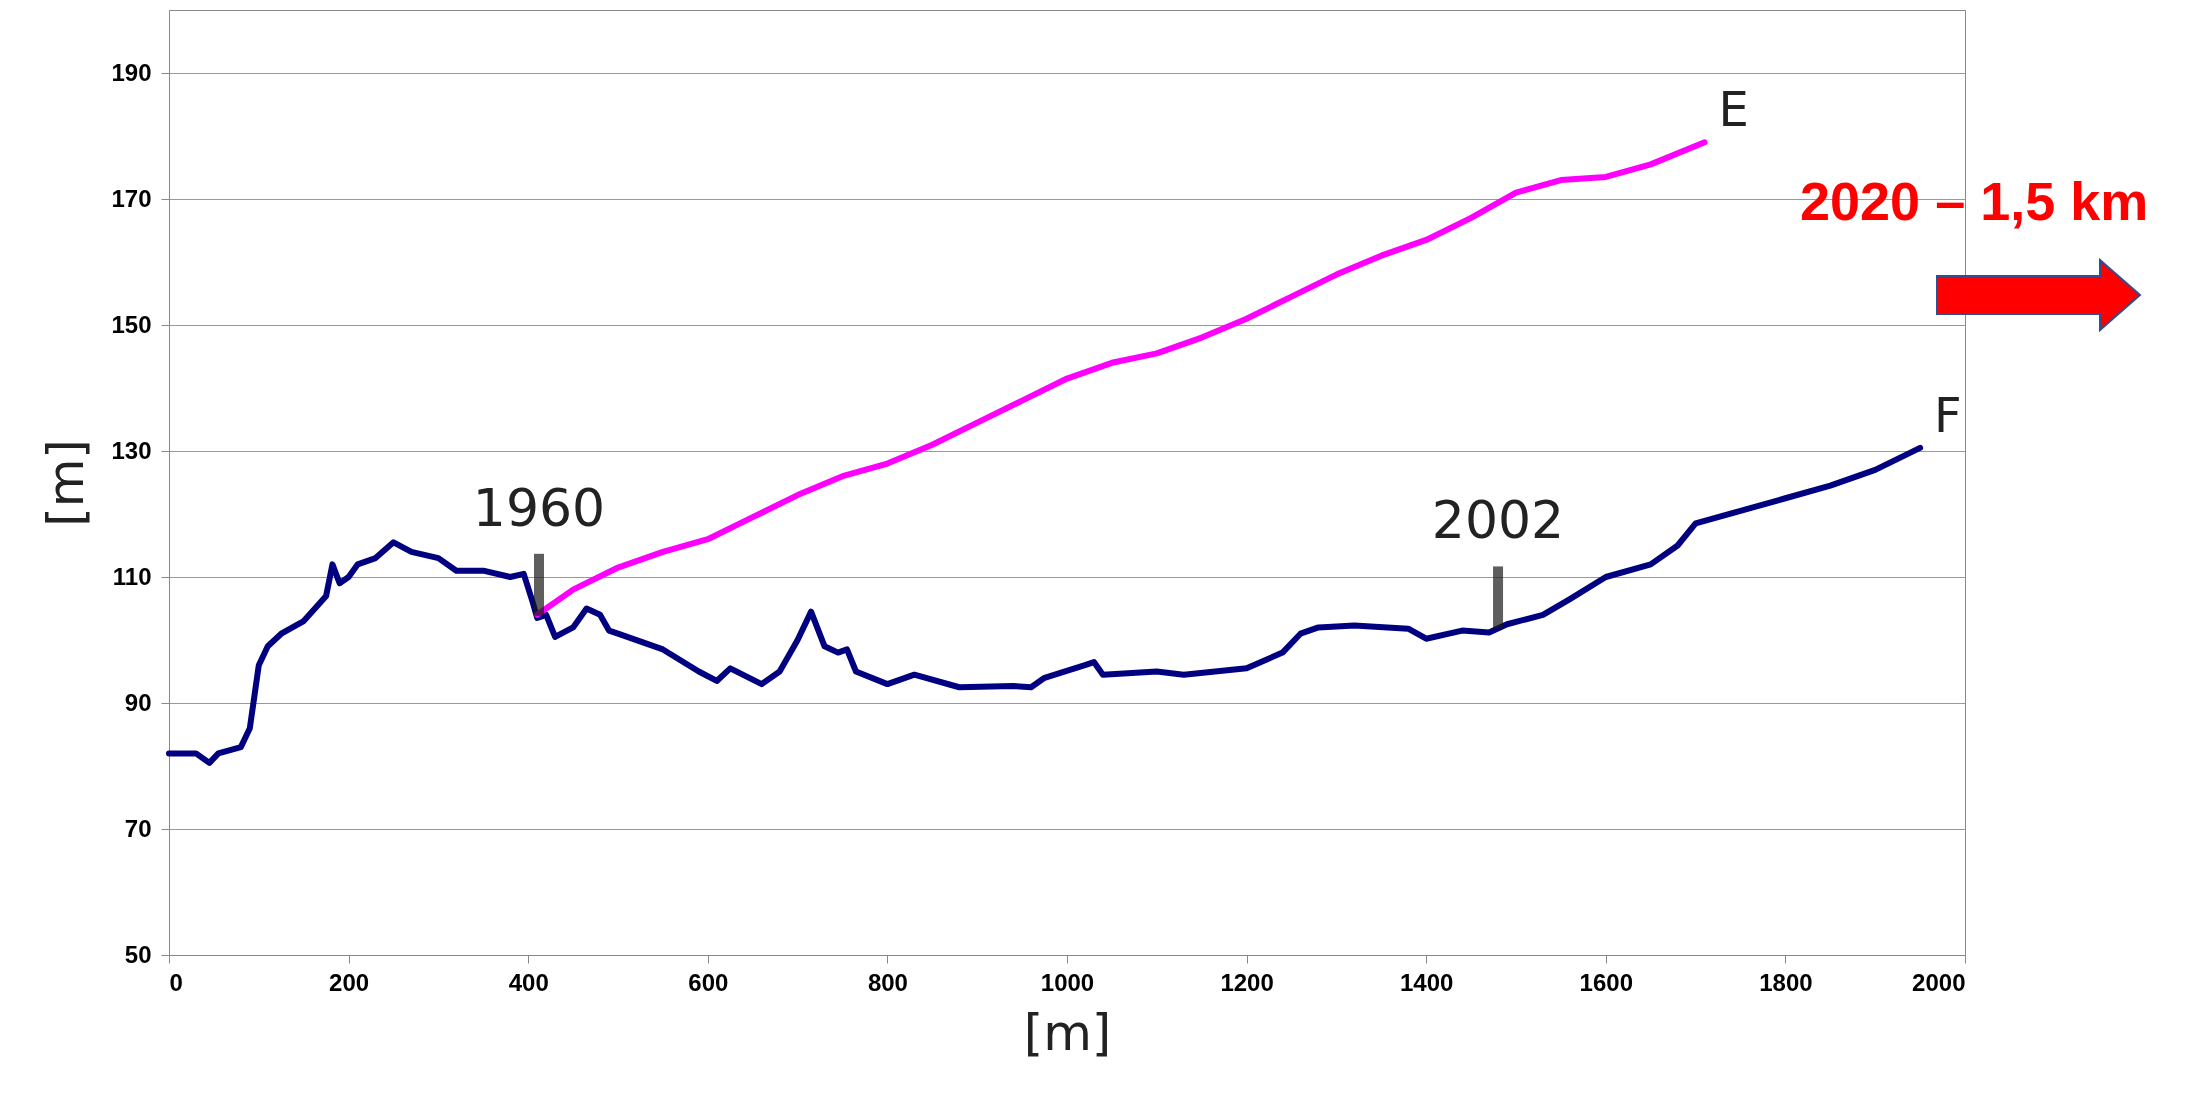 This screenshot has width=2185, height=1108. Describe the element at coordinates (131, 324) in the screenshot. I see `y-tick-label: 150` at that location.